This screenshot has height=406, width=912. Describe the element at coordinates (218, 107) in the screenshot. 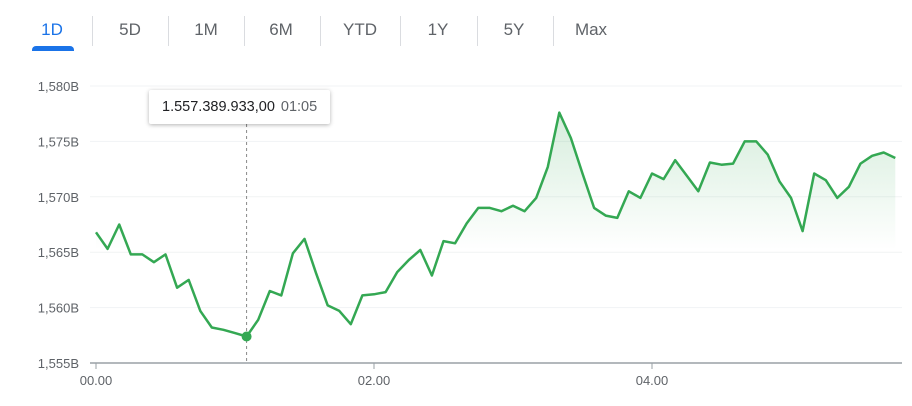

I see `tooltip-value: 1.557.389.933,00` at that location.